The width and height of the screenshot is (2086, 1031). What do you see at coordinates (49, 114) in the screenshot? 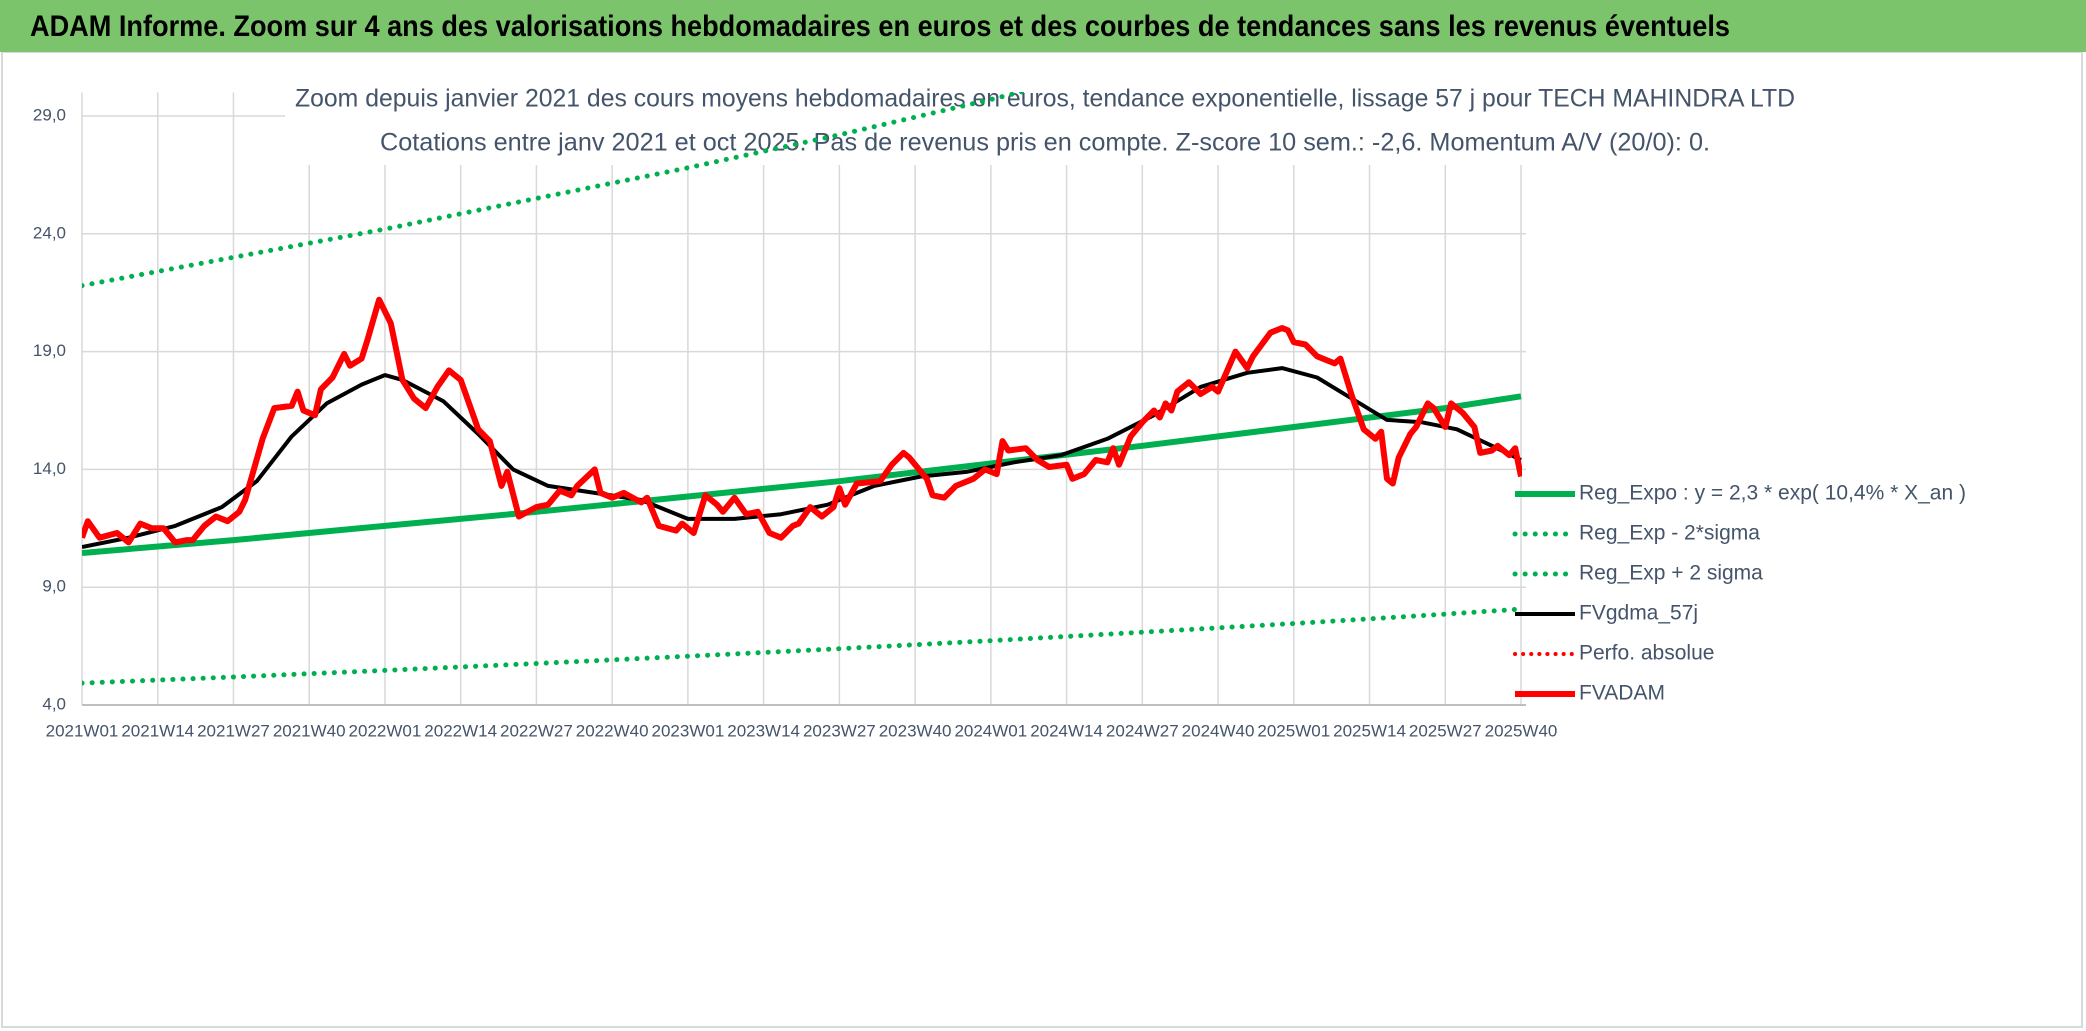
I see `y-tick-label: 29,0` at bounding box center [49, 114].